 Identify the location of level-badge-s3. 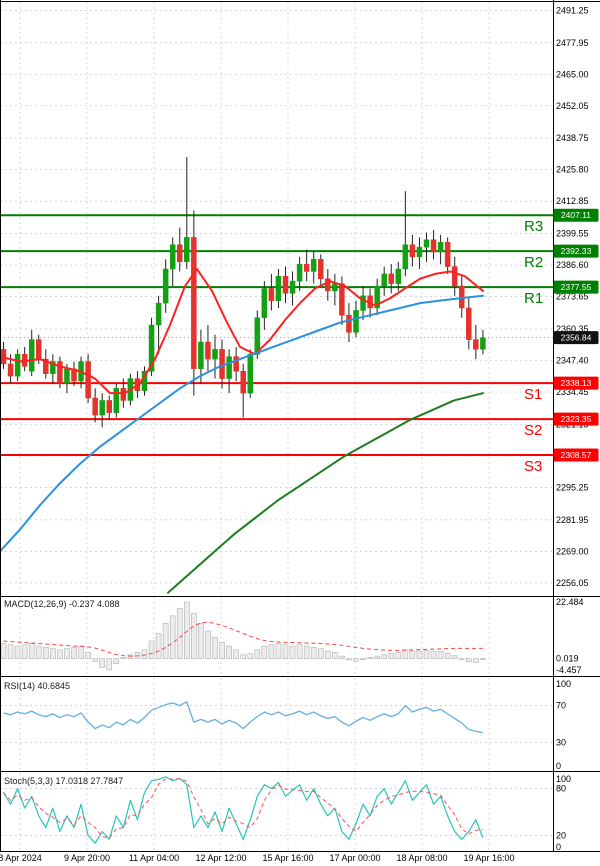
(576, 455).